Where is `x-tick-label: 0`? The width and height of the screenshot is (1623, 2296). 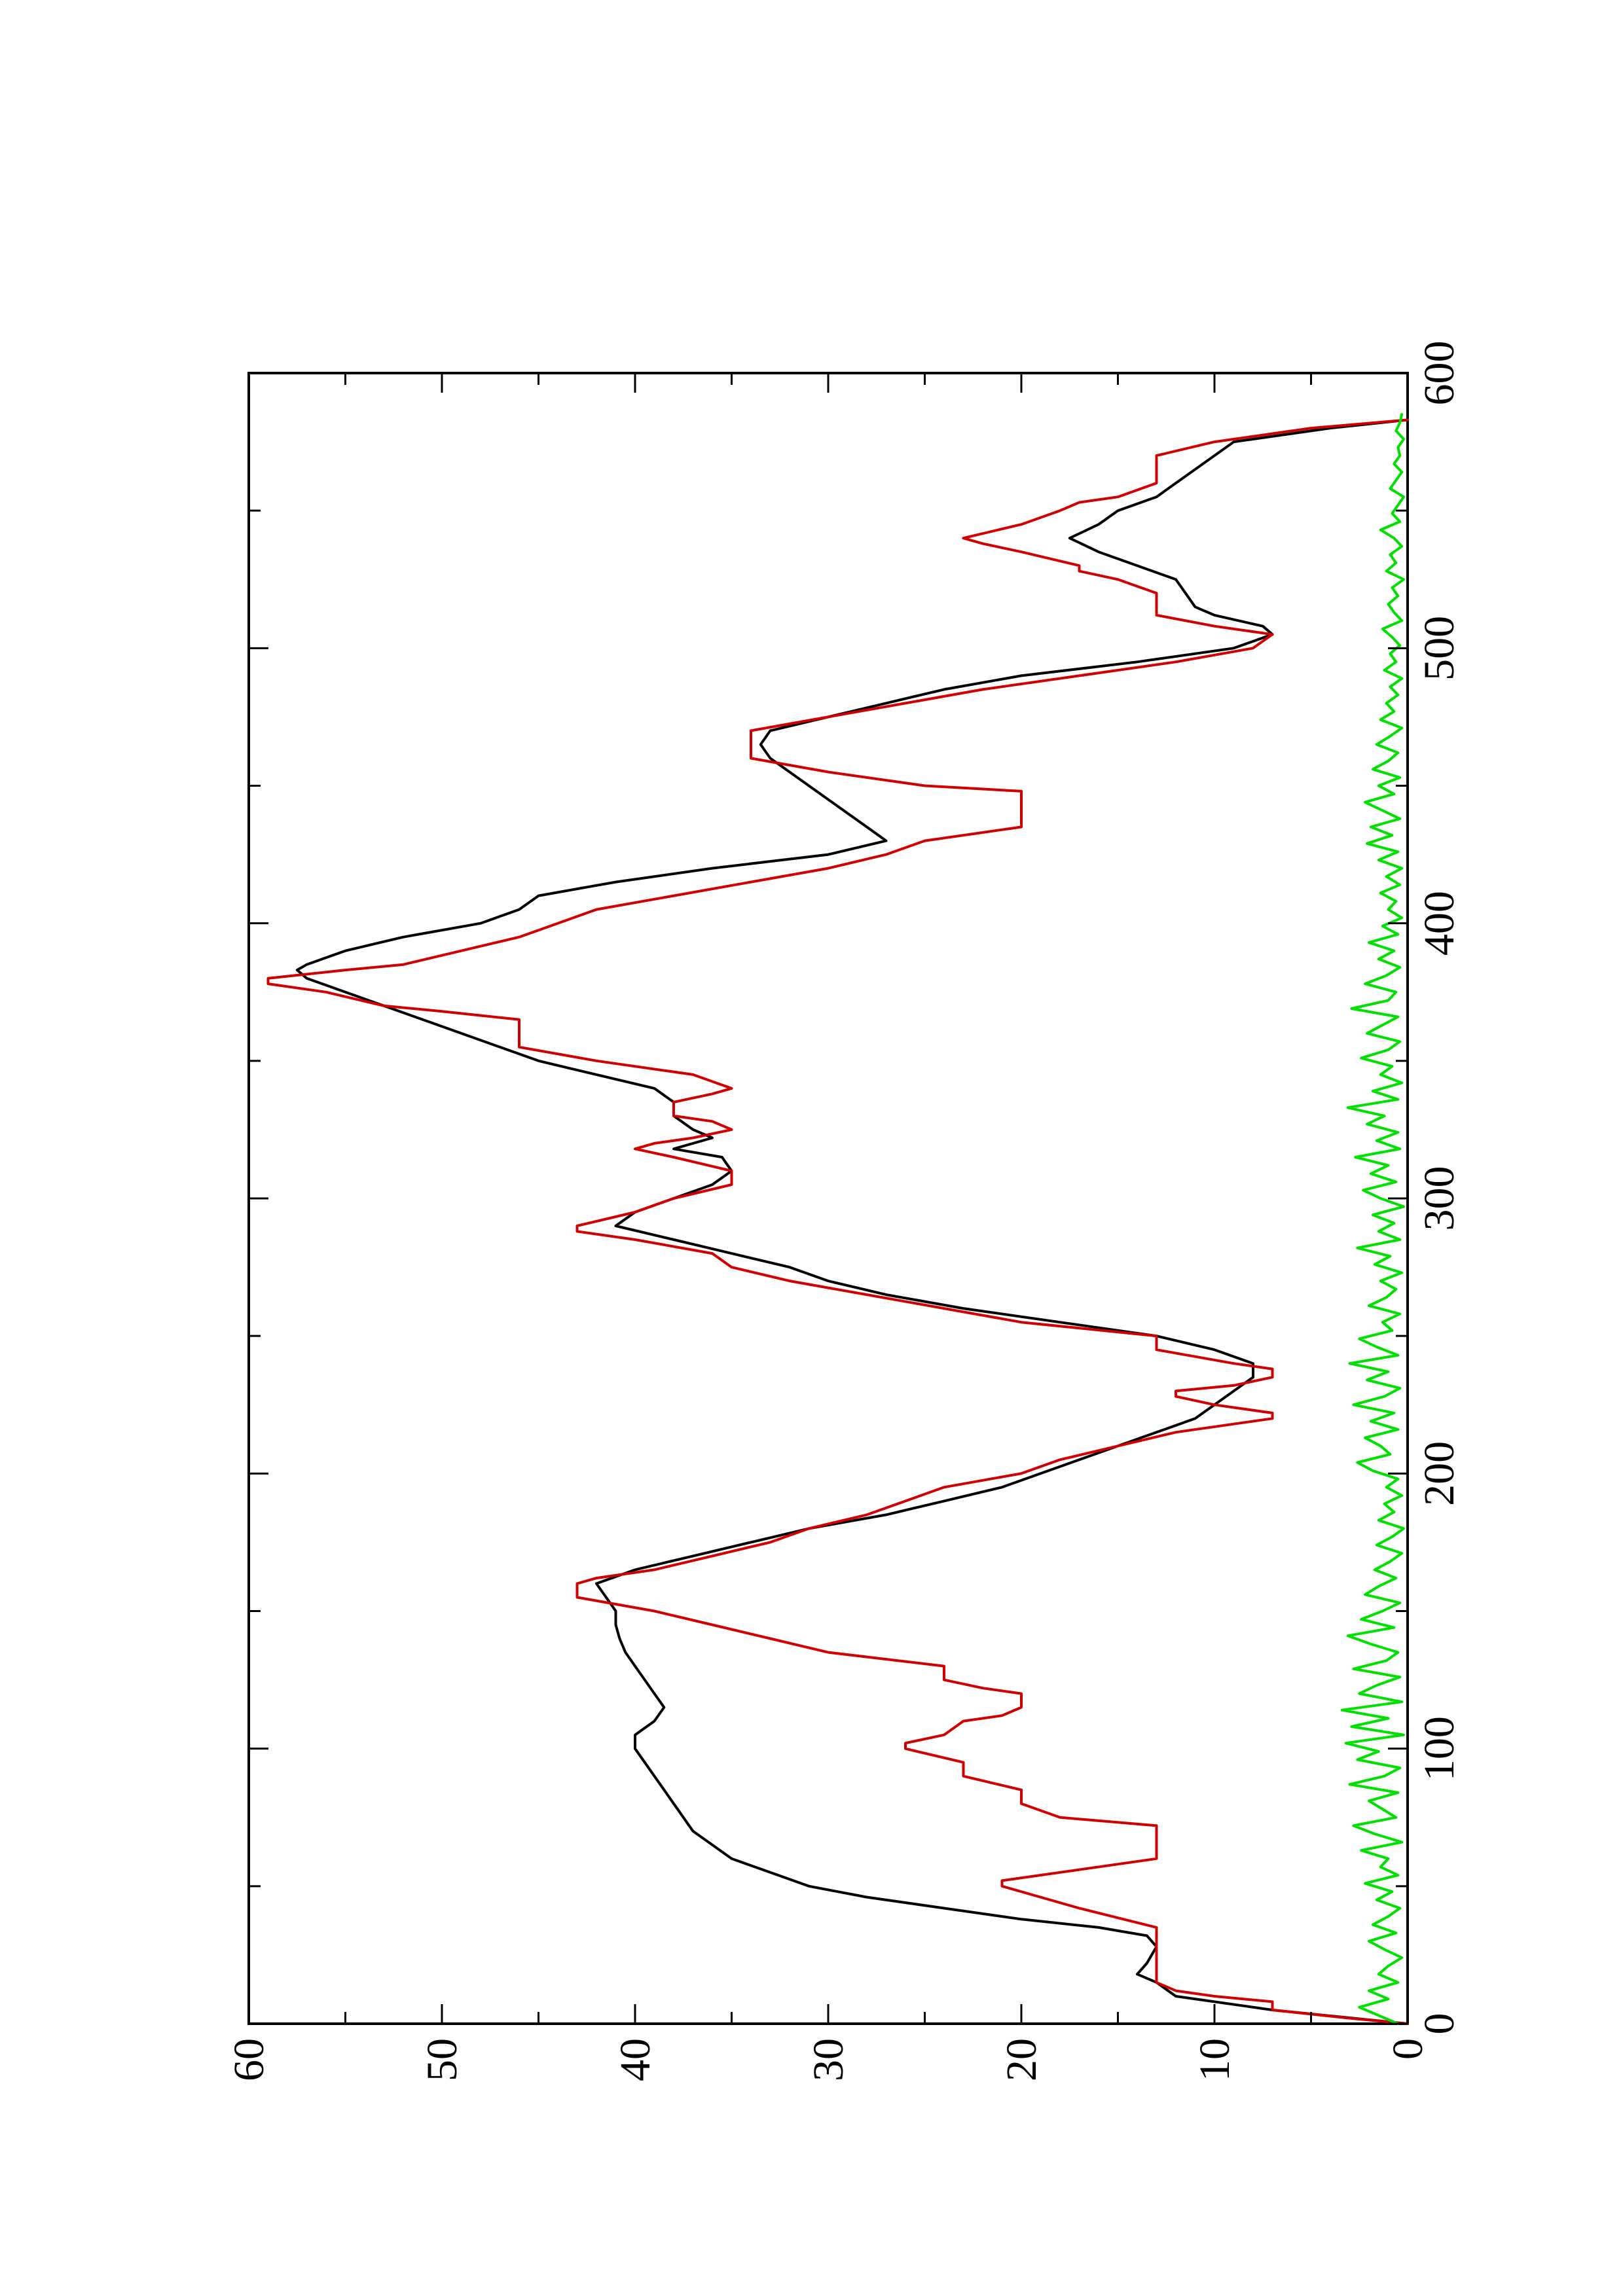 x-tick-label: 0 is located at coordinates (1439, 2024).